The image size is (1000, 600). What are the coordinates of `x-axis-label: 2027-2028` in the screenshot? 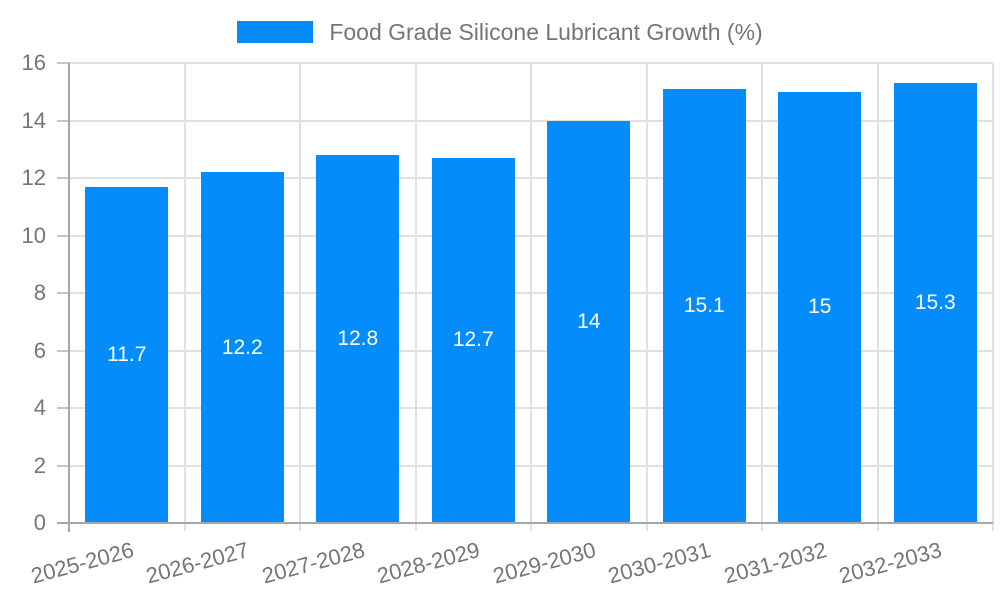 It's located at (312, 563).